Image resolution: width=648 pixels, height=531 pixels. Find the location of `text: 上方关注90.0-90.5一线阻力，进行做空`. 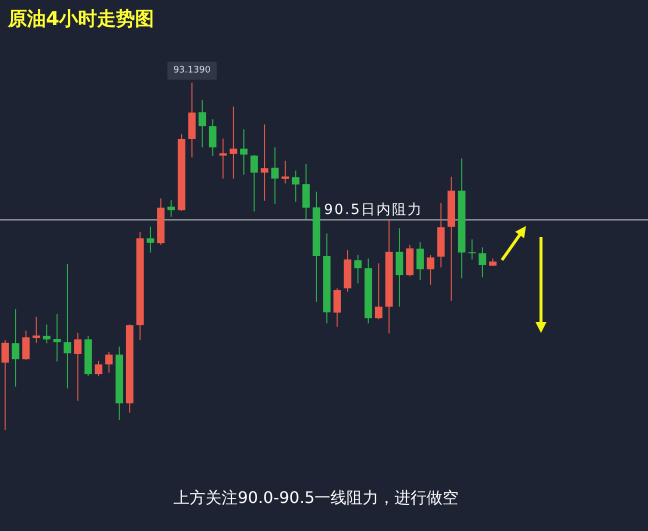

text: 上方关注90.0-90.5一线阻力，进行做空 is located at coordinates (316, 497).